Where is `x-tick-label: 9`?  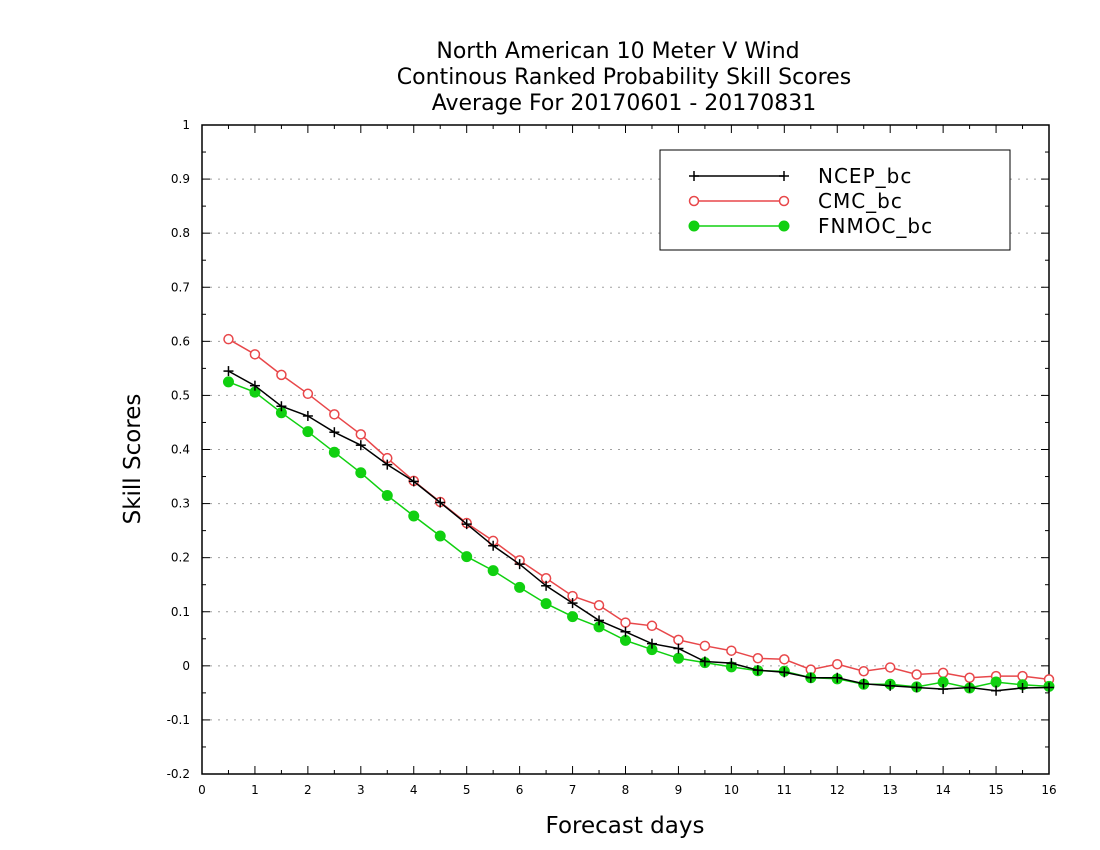
x-tick-label: 9 is located at coordinates (679, 790).